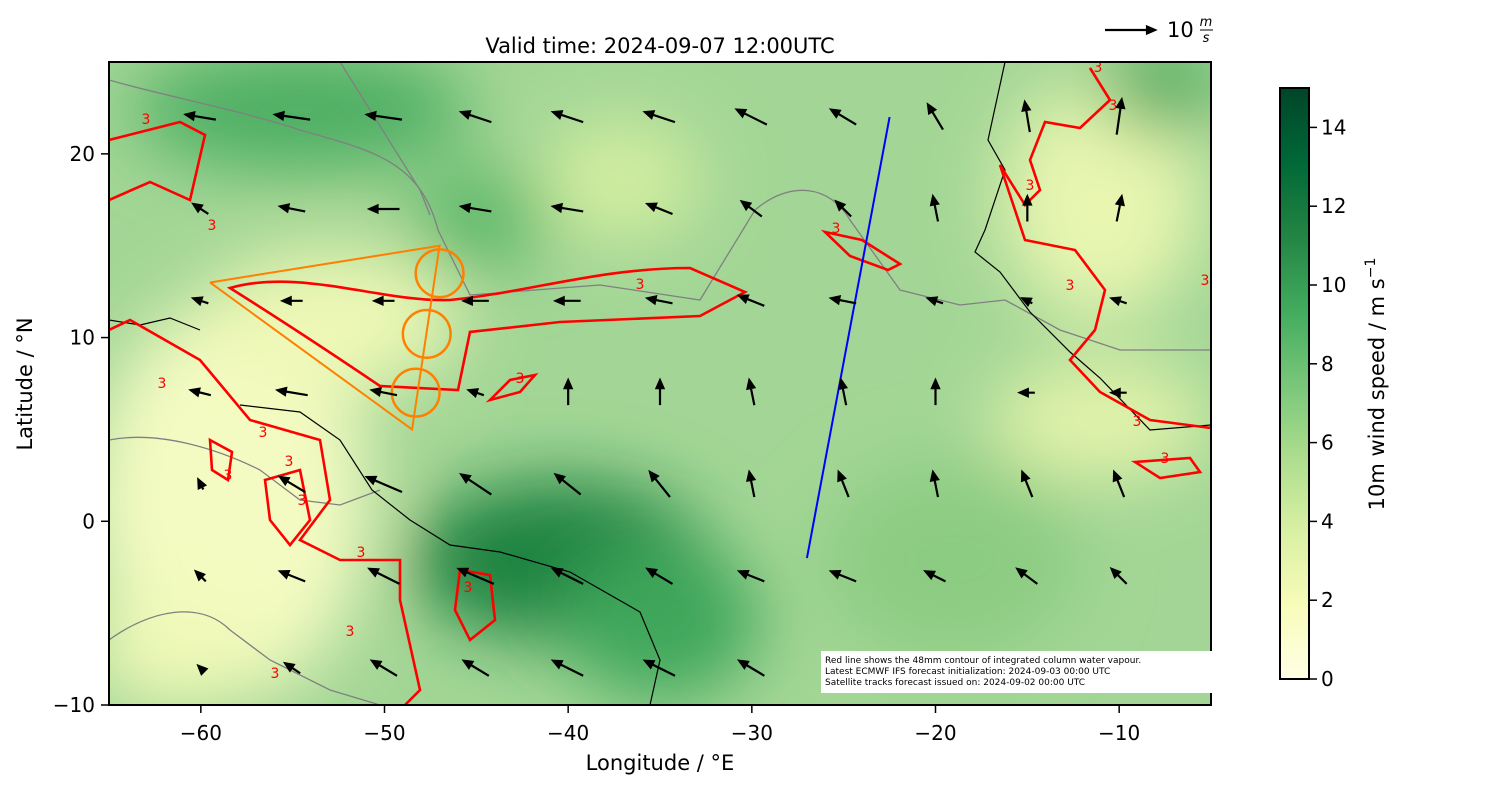  I want to click on y-tick-label: 0, so click(88, 521).